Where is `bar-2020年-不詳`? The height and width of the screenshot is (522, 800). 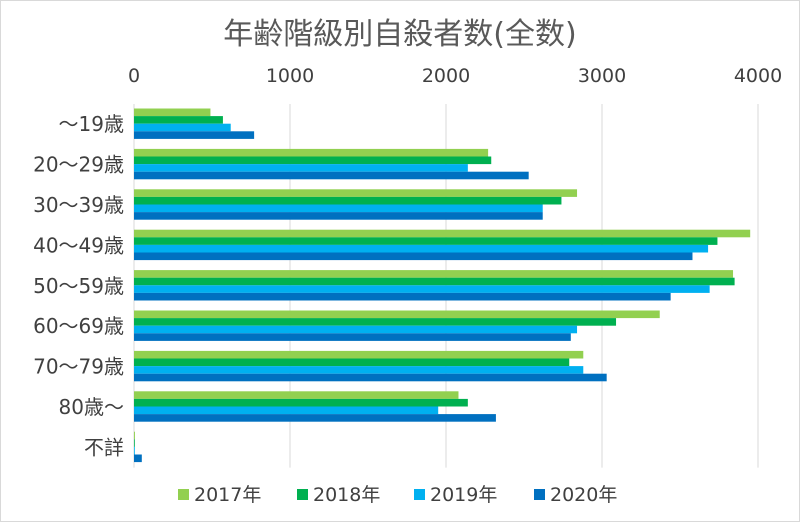
bar-2020年-不詳 is located at coordinates (138, 458).